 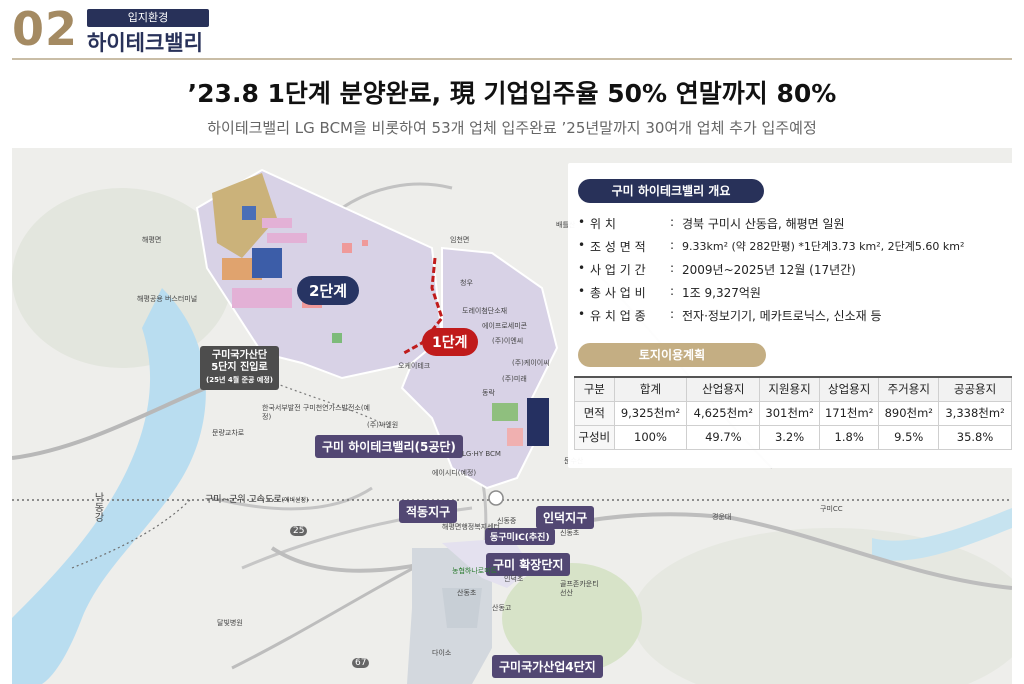 I want to click on phase1-label: 1단계, so click(x=450, y=342).